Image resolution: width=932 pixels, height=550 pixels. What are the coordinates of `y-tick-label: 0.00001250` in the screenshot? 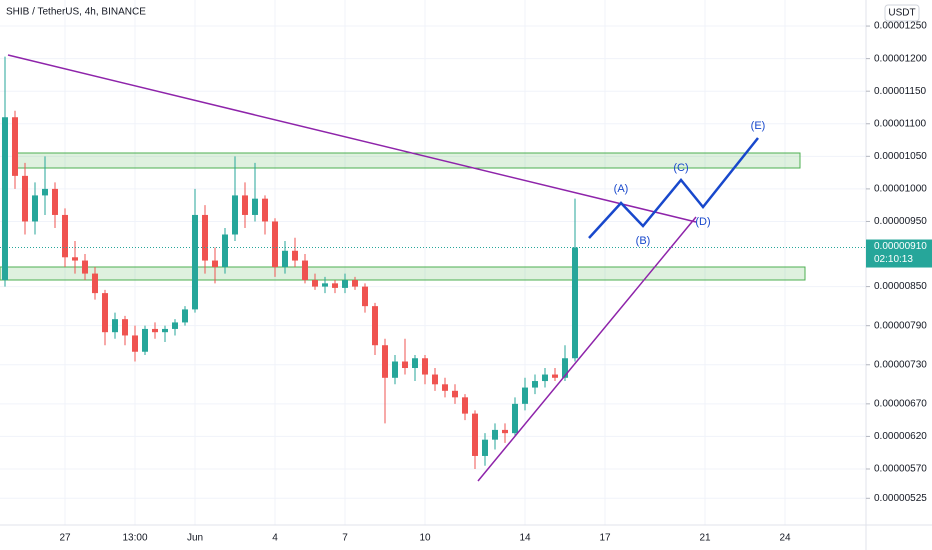 It's located at (900, 26).